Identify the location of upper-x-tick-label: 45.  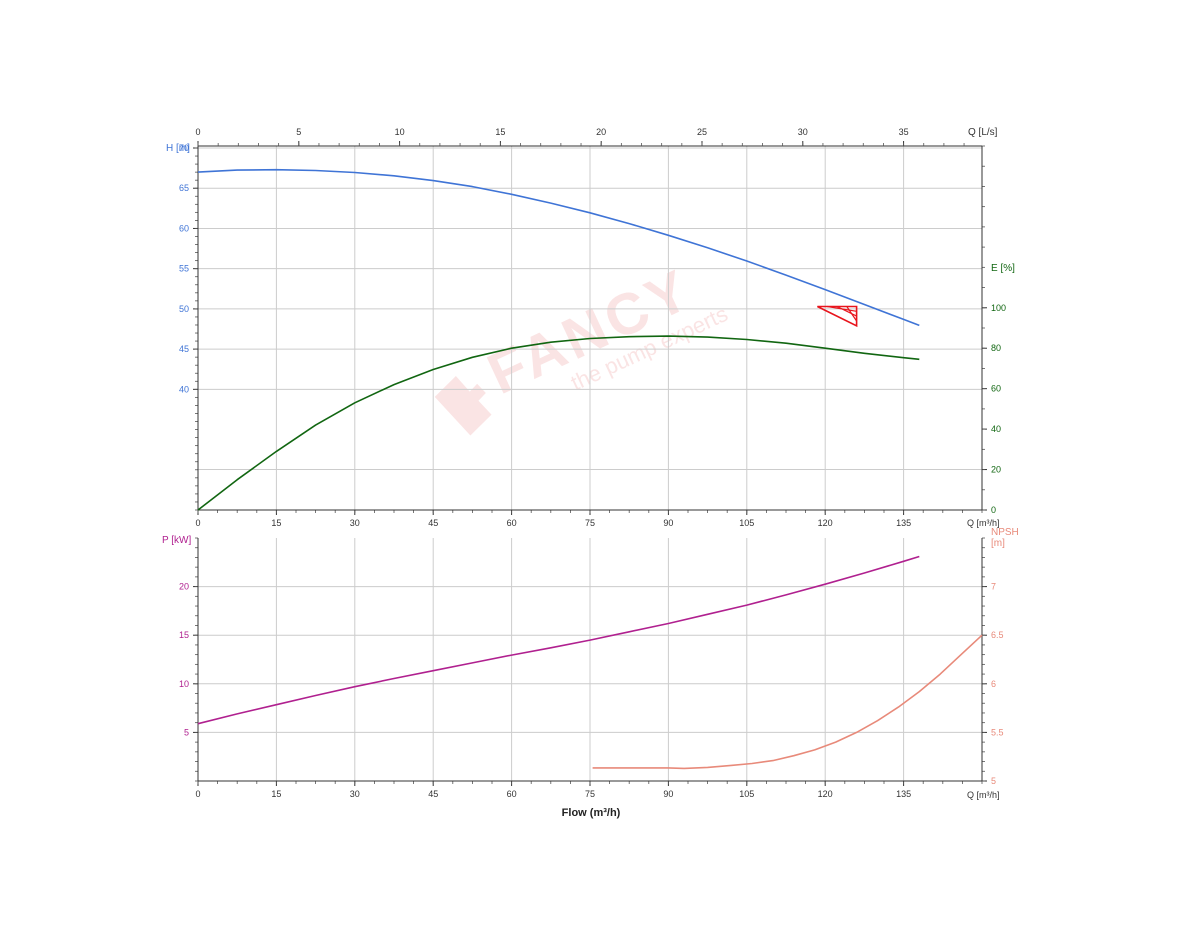
(433, 523).